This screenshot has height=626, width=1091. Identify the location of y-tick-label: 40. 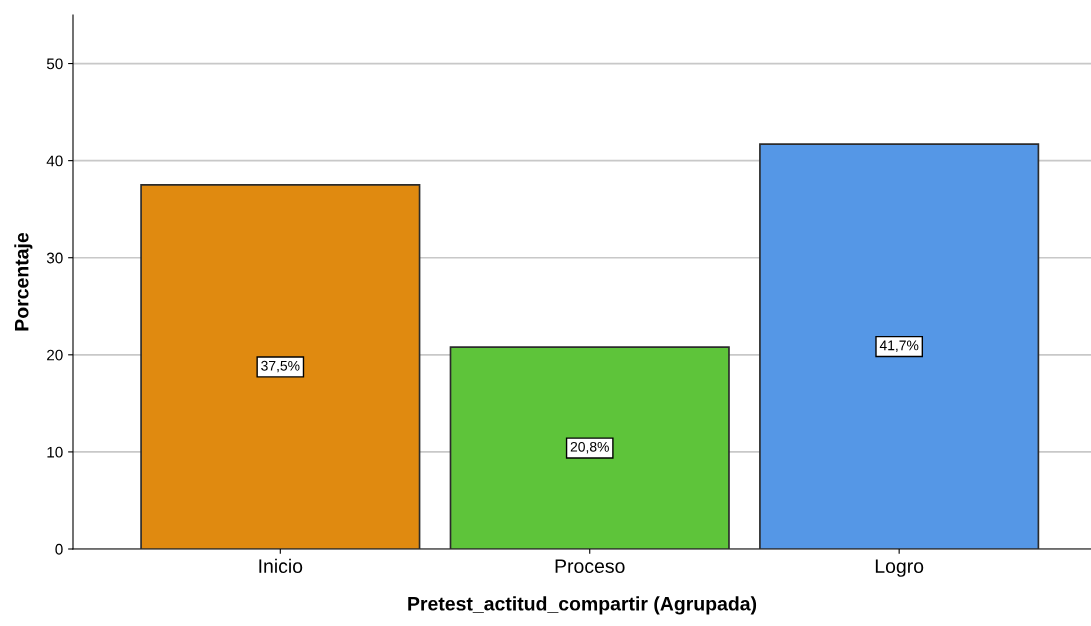
(54, 161).